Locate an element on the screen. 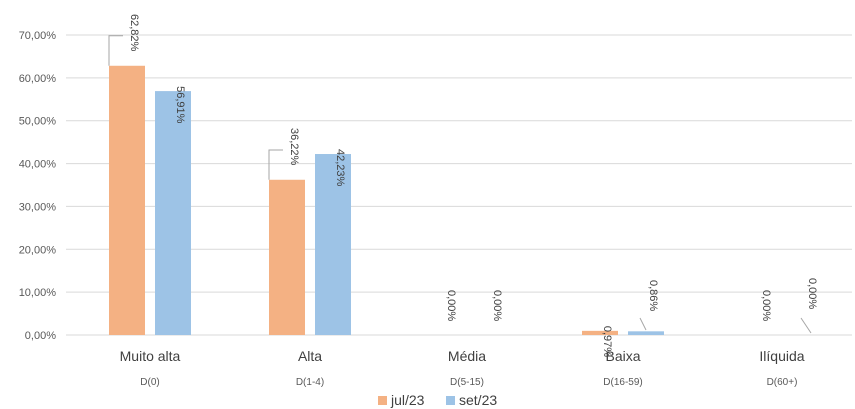  y-tick-label: 40,00% is located at coordinates (38, 165).